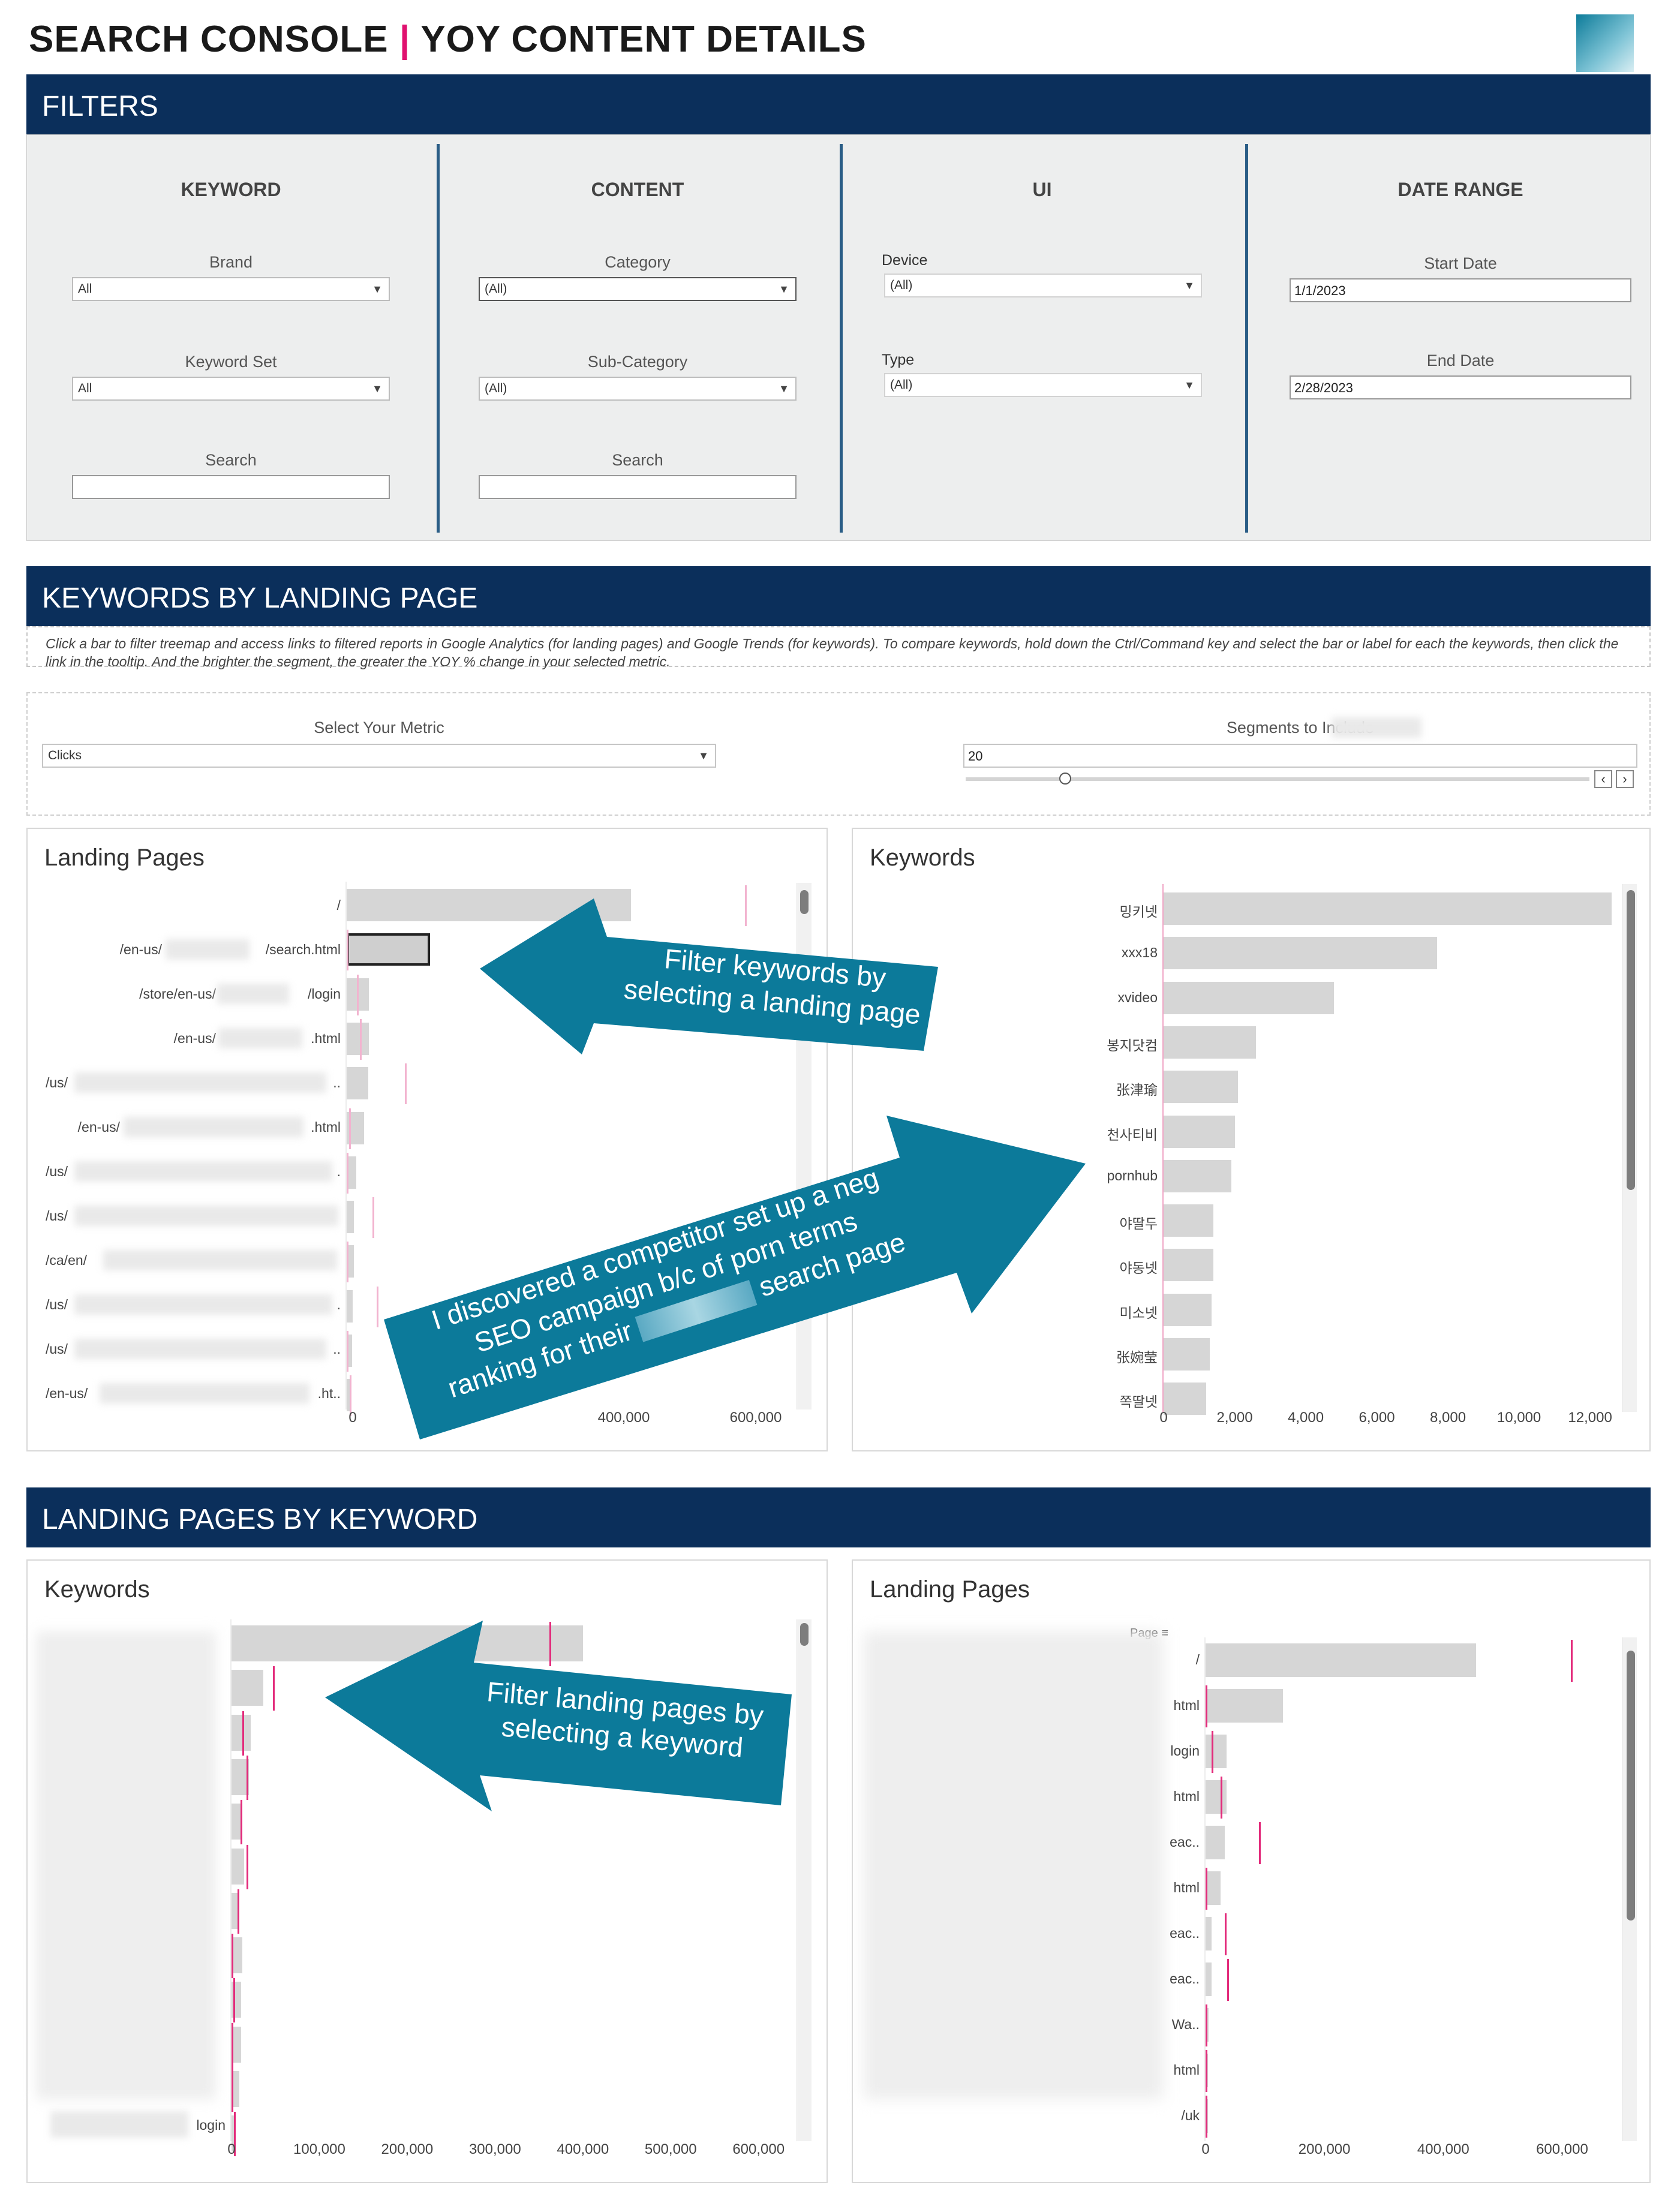 The width and height of the screenshot is (1677, 2212). I want to click on device-dropdown: (All) ▼, so click(1043, 285).